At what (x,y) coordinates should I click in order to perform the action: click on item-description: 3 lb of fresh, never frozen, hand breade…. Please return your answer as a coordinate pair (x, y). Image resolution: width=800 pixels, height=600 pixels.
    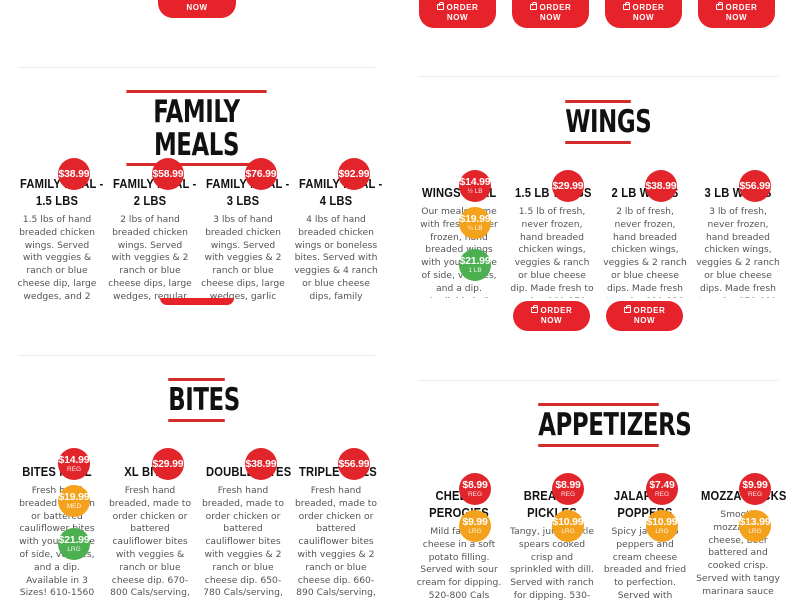
    Looking at the image, I should click on (738, 252).